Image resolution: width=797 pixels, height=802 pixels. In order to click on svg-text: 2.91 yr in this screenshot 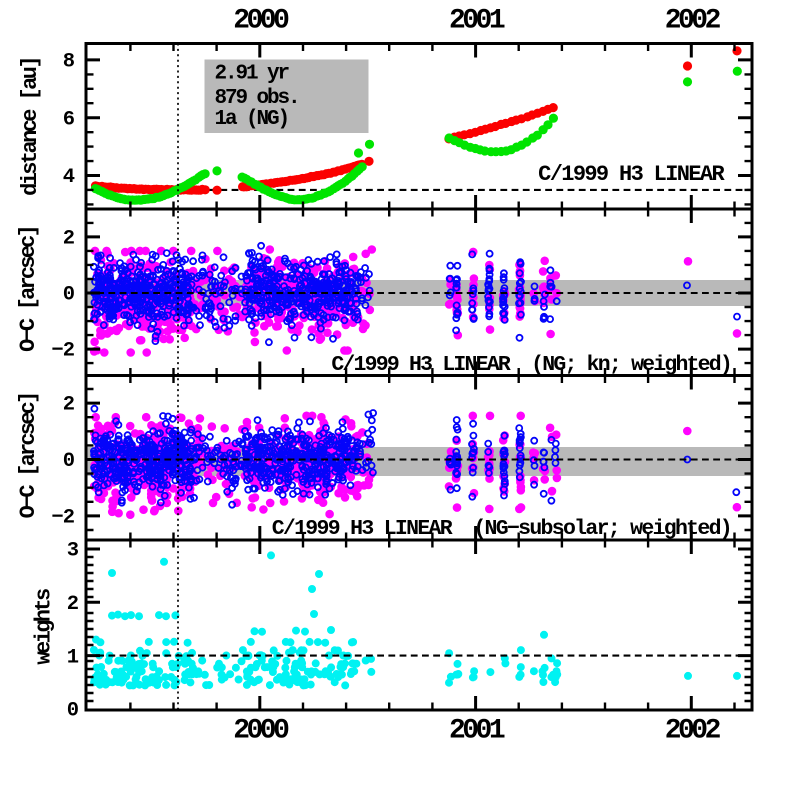, I will do `click(252, 74)`.